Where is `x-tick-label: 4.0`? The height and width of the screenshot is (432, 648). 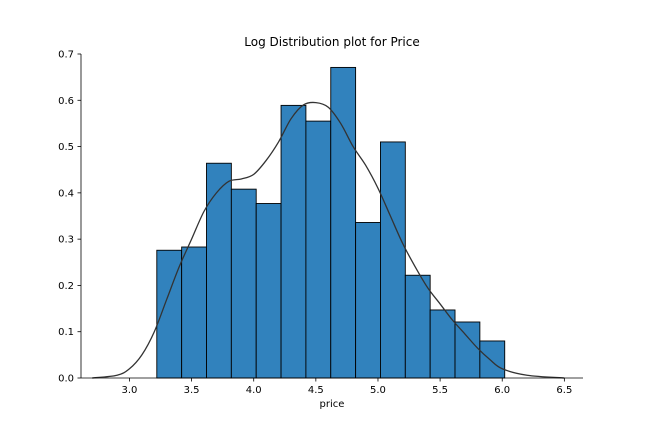
x-tick-label: 4.0 is located at coordinates (254, 390).